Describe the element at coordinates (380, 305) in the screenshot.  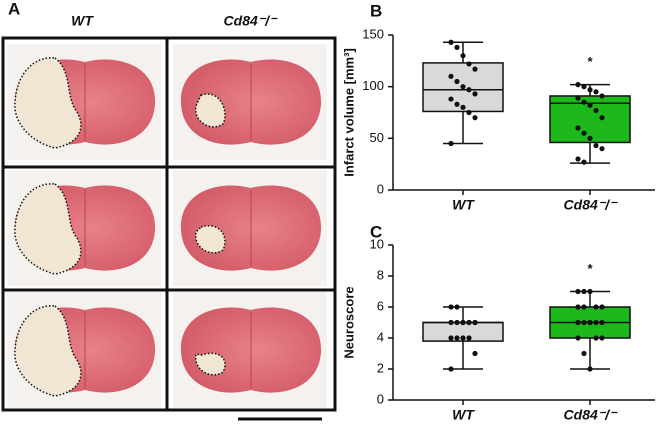
I see `y-tick-label: 6` at that location.